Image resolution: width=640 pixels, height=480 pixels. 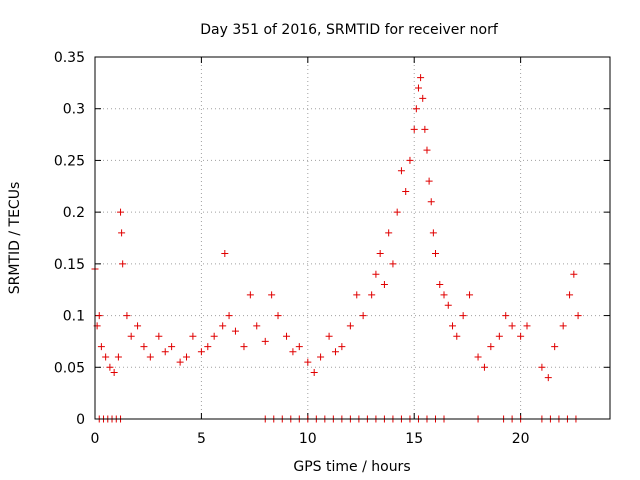 What do you see at coordinates (69, 265) in the screenshot?
I see `y-tick-label: 0.15` at bounding box center [69, 265].